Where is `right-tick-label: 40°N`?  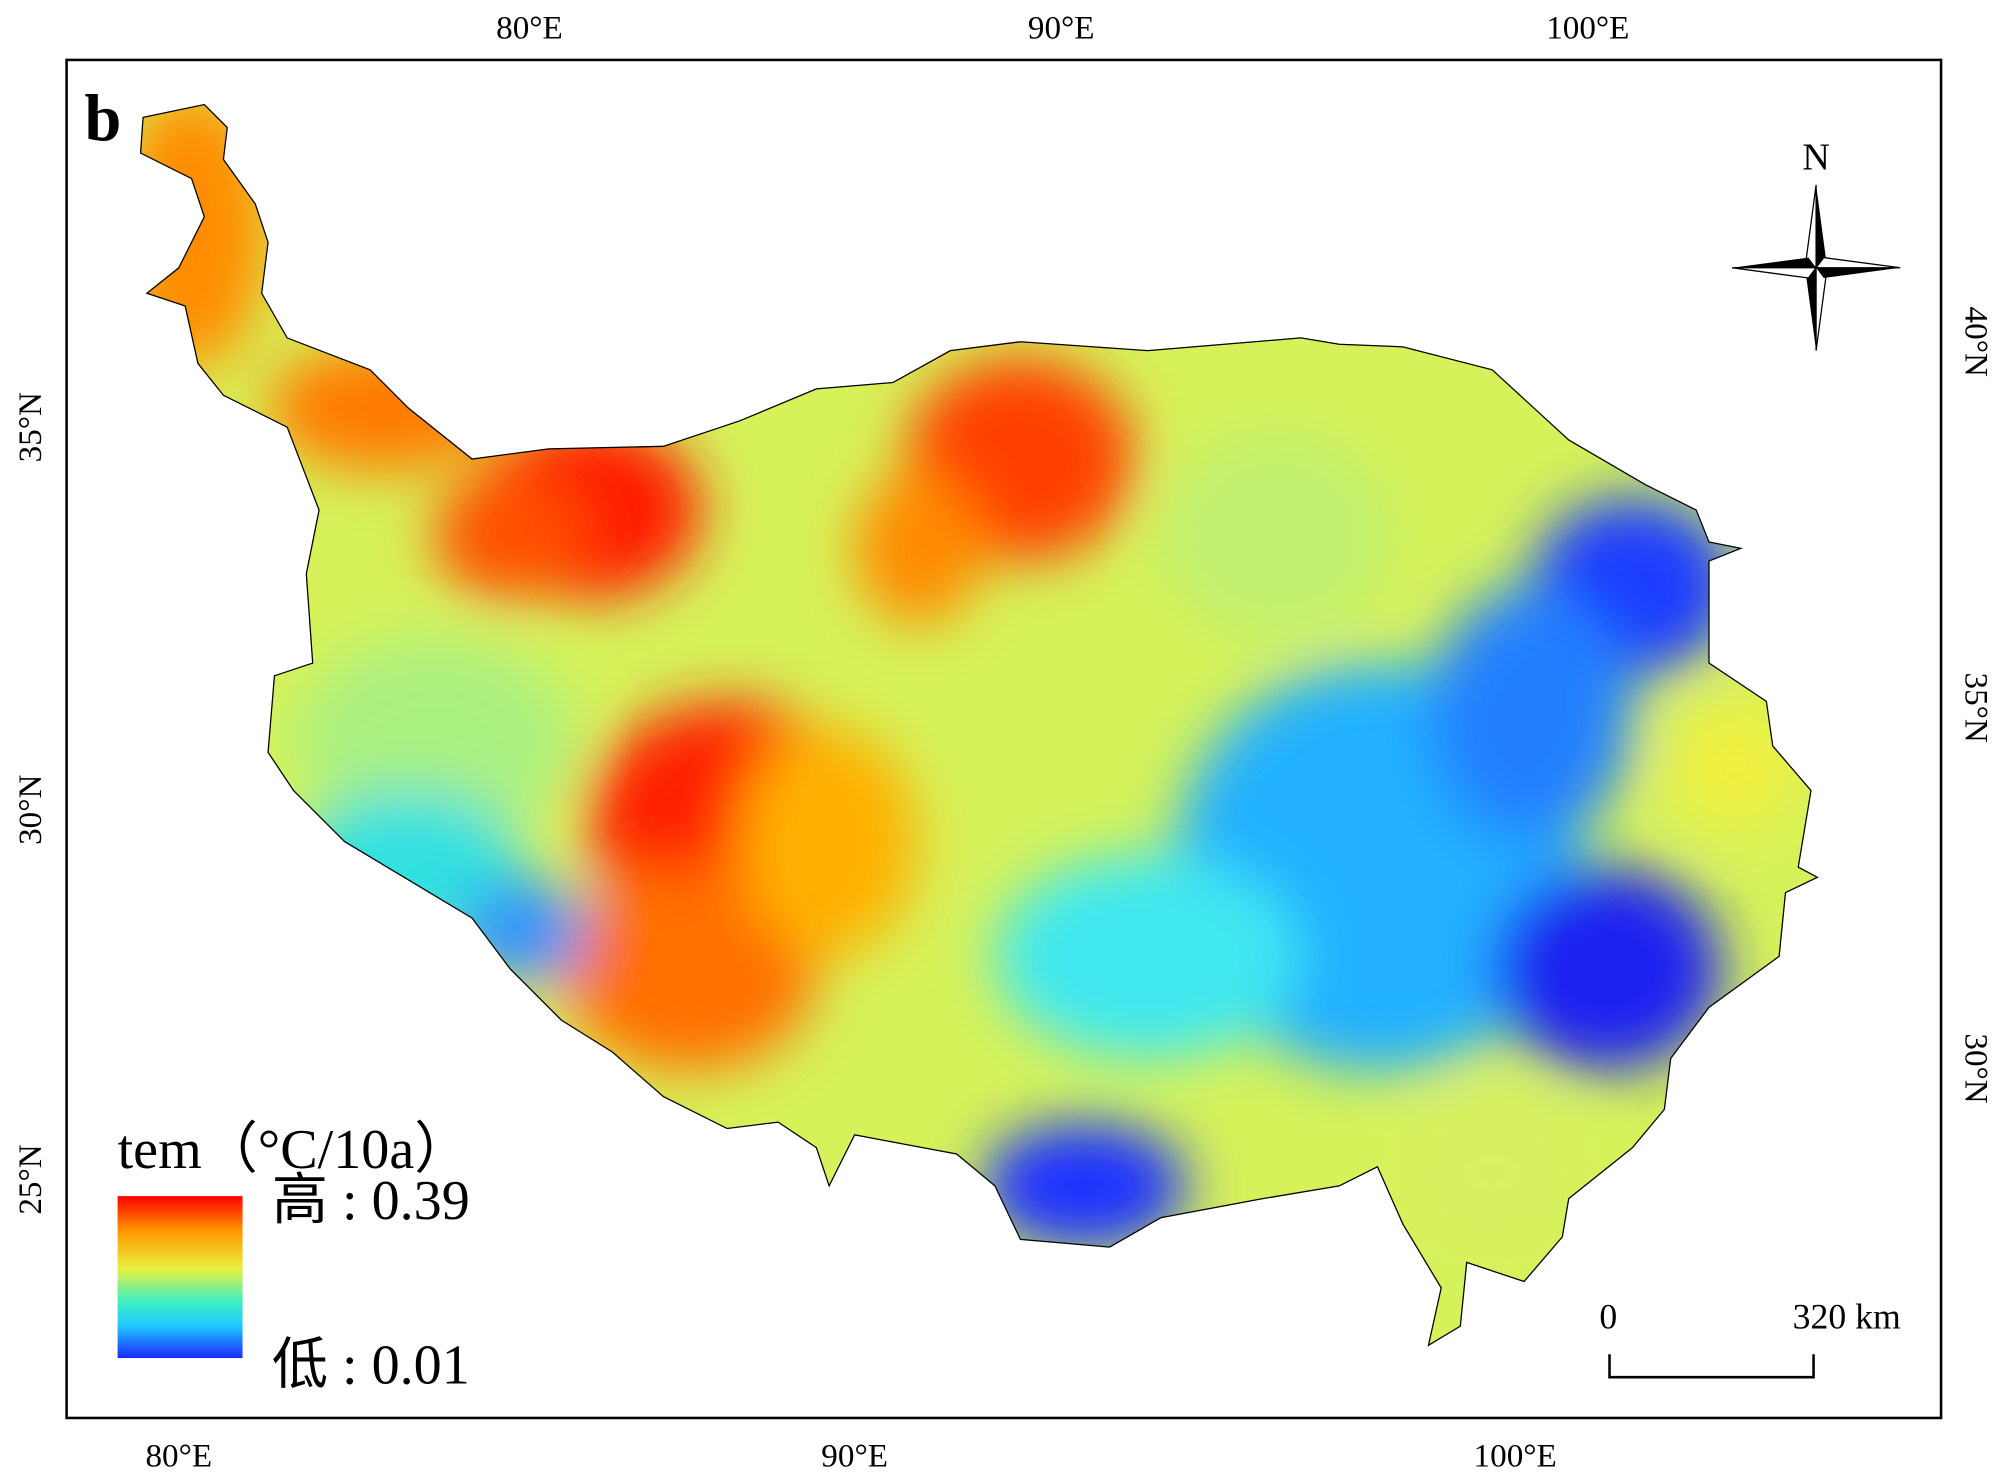
right-tick-label: 40°N is located at coordinates (1975, 342).